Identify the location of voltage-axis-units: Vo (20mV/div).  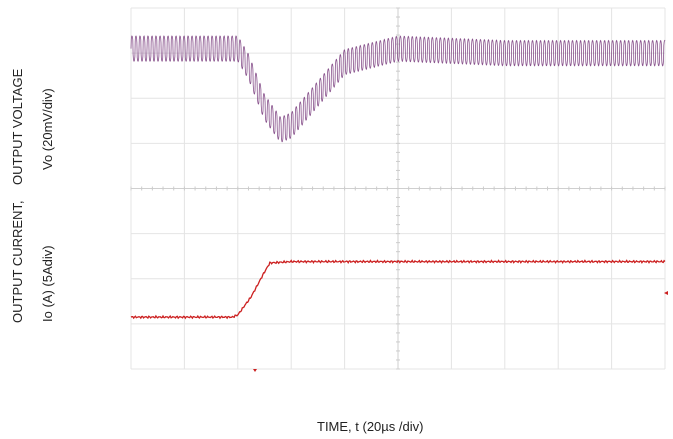
(47, 129).